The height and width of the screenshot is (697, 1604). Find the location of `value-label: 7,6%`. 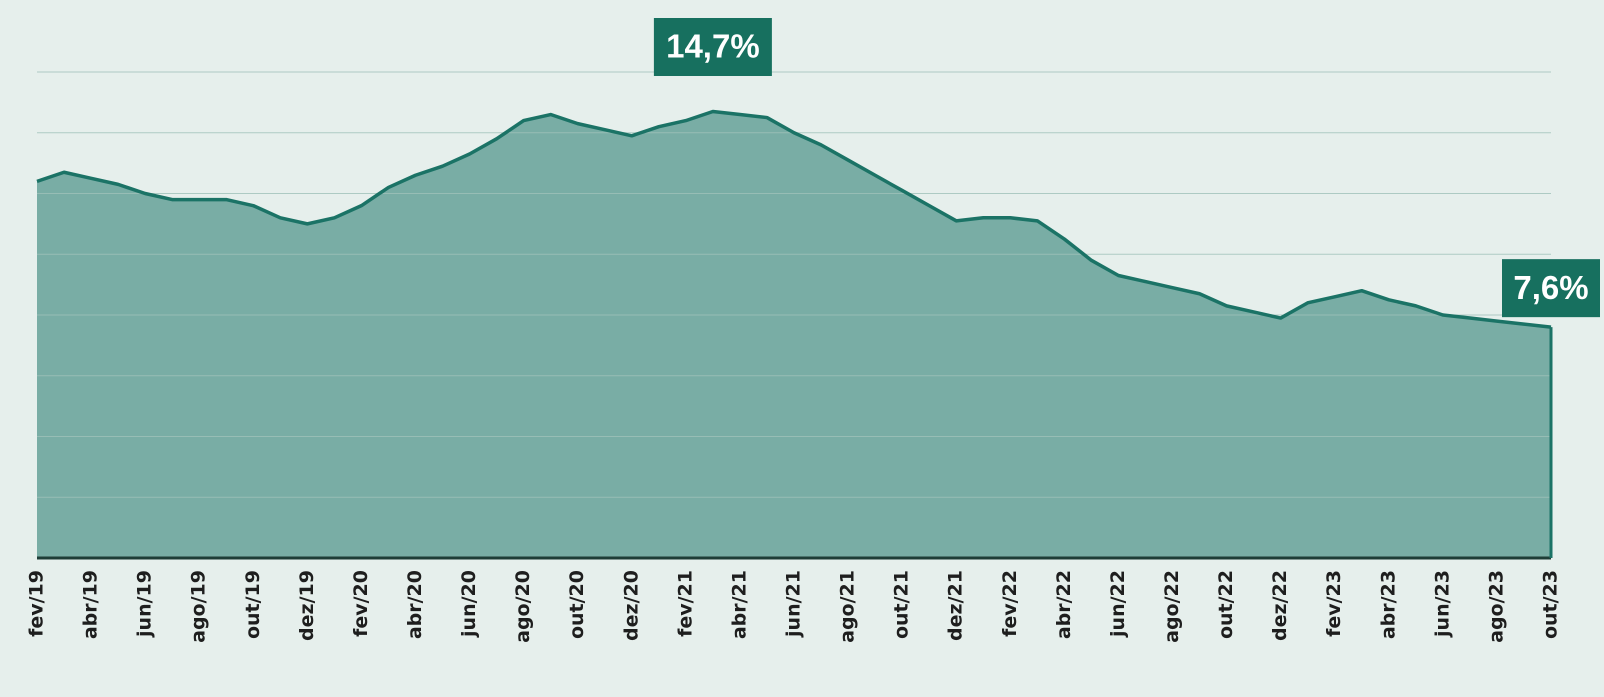

value-label: 7,6% is located at coordinates (1550, 287).